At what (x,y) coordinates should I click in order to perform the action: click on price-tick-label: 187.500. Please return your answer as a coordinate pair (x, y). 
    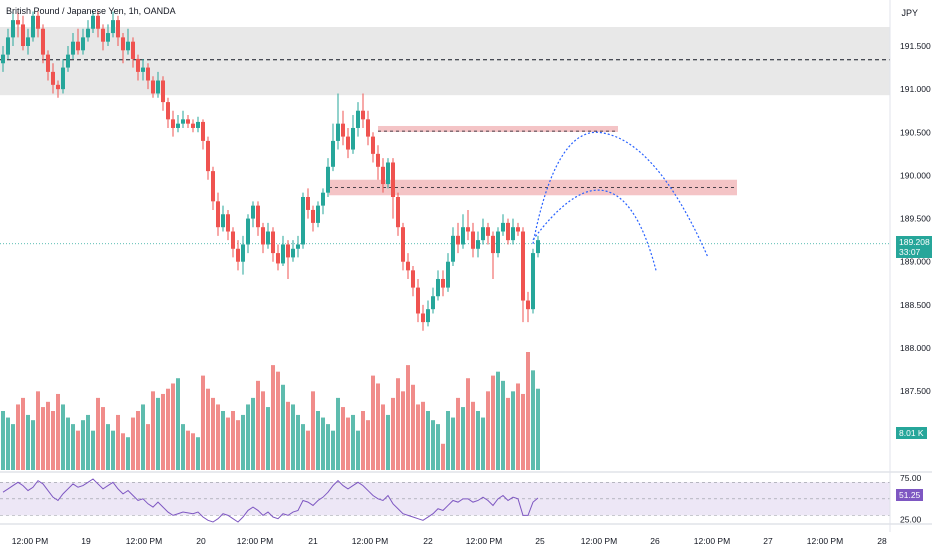
    Looking at the image, I should click on (915, 391).